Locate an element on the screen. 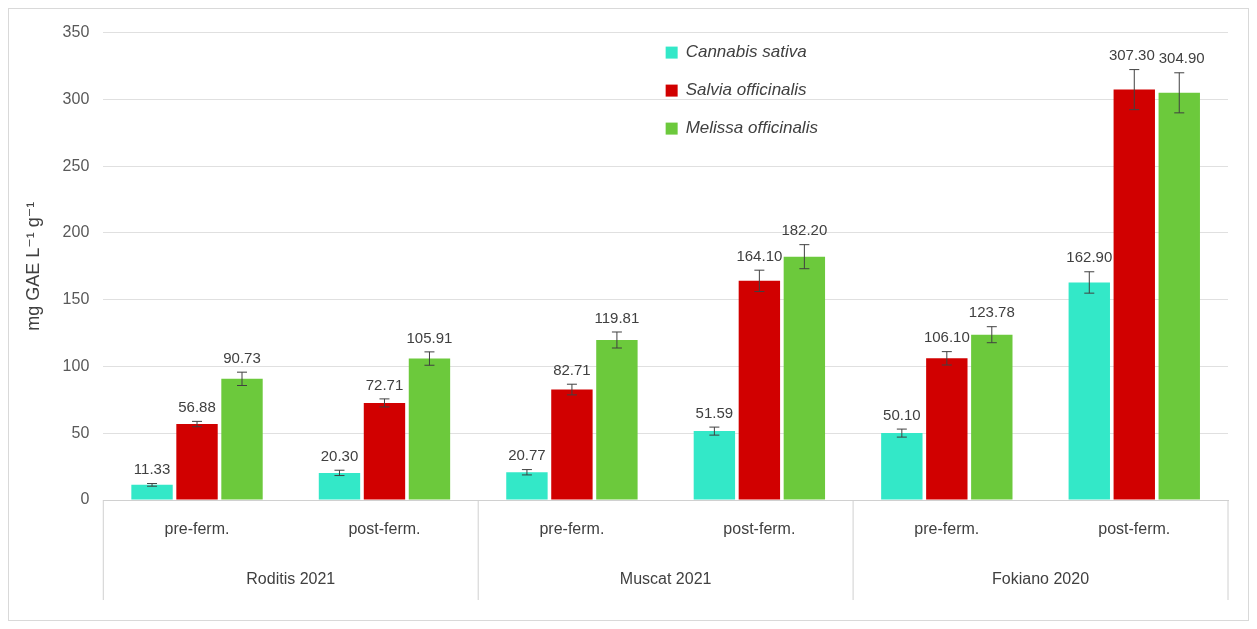  data-label: 162.90 is located at coordinates (1089, 257).